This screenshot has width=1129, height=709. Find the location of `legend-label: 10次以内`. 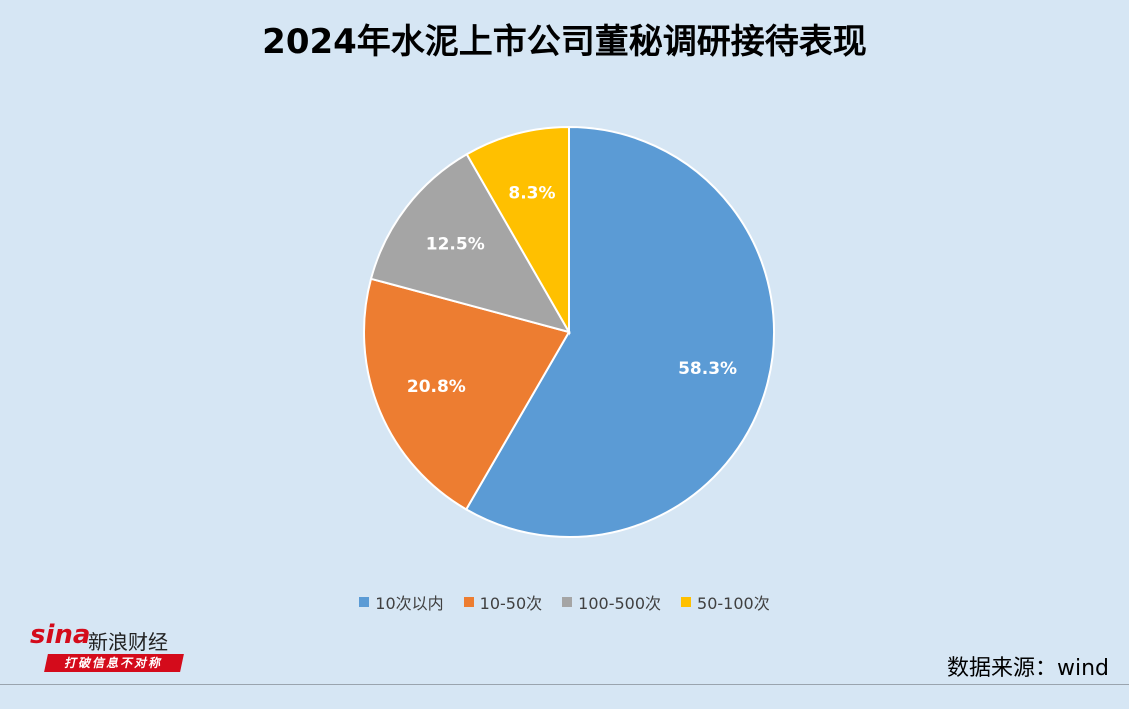

legend-label: 10次以内 is located at coordinates (409, 603).